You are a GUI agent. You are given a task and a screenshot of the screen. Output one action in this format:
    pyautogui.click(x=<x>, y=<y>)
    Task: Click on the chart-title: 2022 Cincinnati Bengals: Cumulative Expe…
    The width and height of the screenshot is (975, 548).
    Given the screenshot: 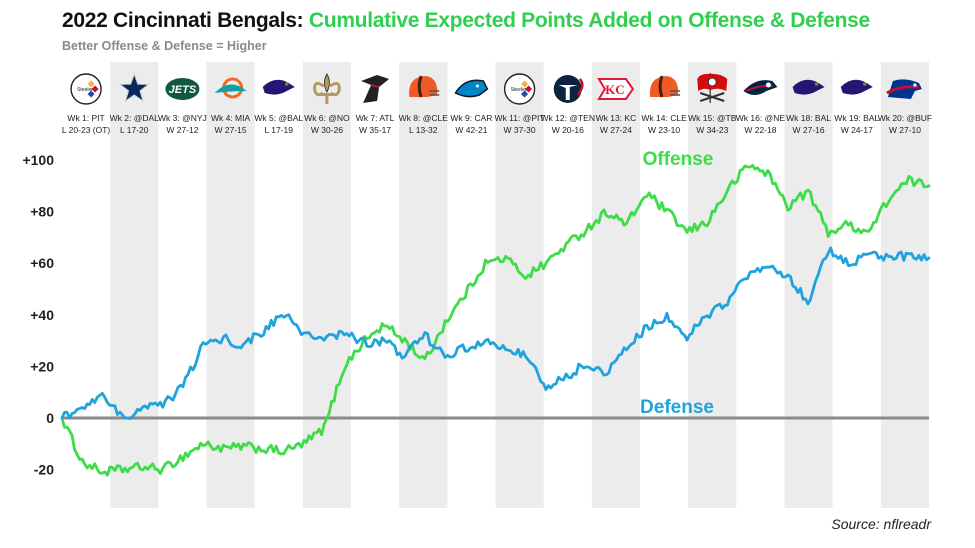 What is the action you would take?
    pyautogui.click(x=466, y=21)
    